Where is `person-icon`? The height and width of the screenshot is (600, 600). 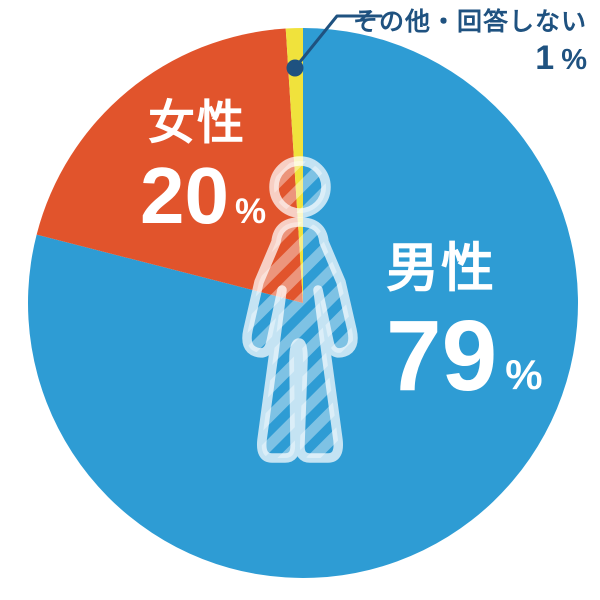 person-icon is located at coordinates (300, 309).